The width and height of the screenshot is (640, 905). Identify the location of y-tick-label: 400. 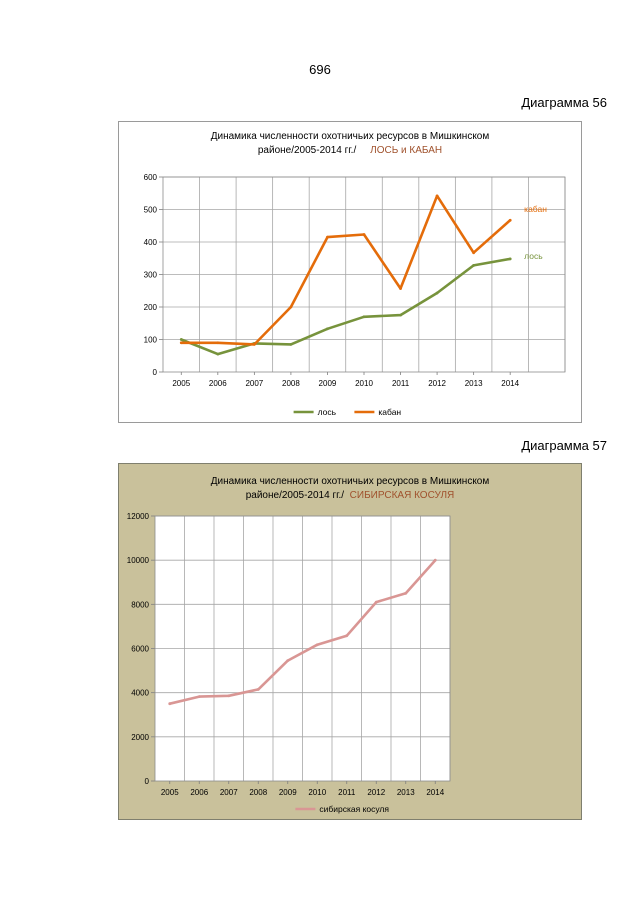
(151, 242).